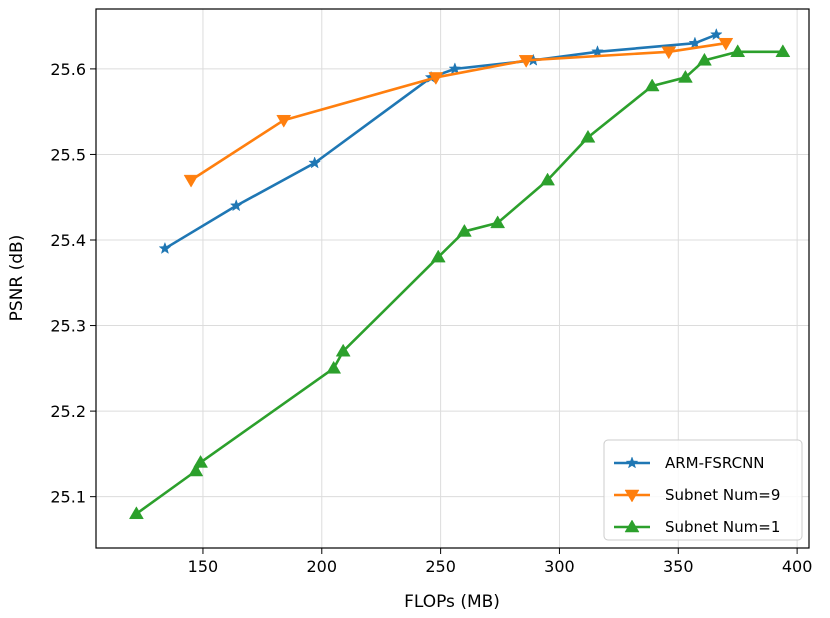 Image resolution: width=830 pixels, height=618 pixels. Describe the element at coordinates (559, 566) in the screenshot. I see `x-tick-label: 300` at that location.